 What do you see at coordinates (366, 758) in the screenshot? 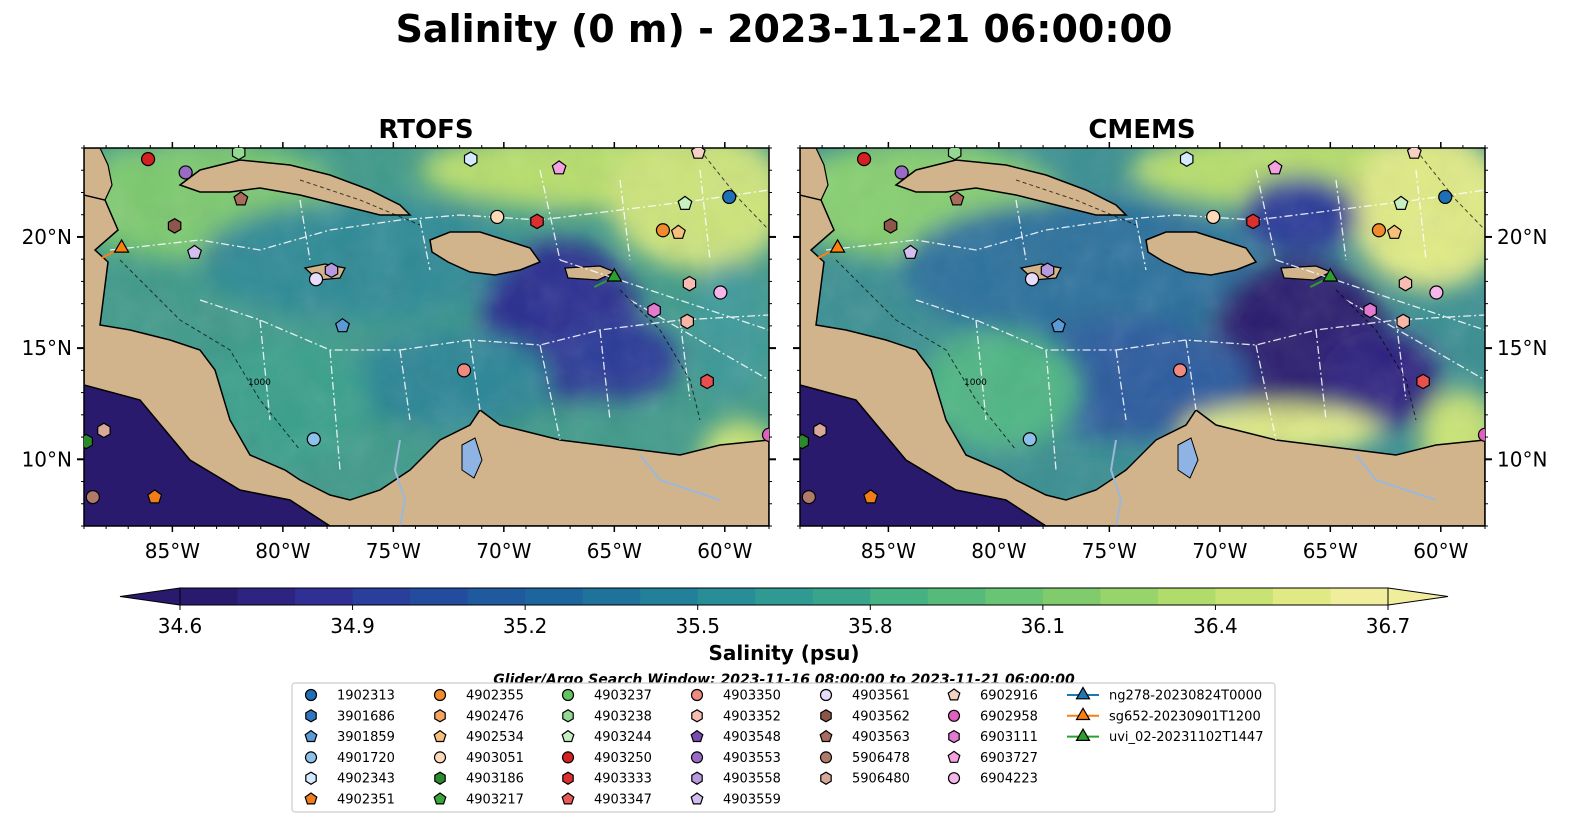
I see `legend-label: 4901720` at bounding box center [366, 758].